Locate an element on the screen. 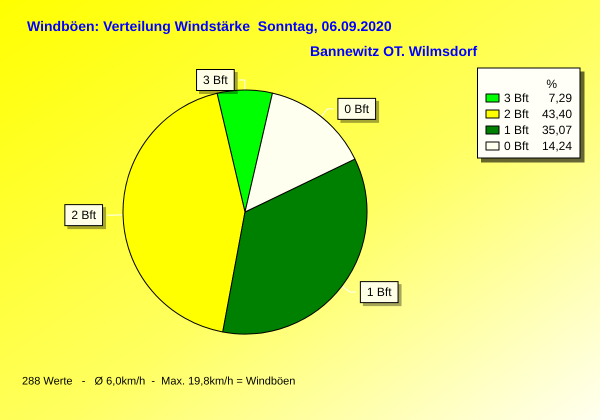 The image size is (600, 420). legend-label: 1 Bft is located at coordinates (517, 130).